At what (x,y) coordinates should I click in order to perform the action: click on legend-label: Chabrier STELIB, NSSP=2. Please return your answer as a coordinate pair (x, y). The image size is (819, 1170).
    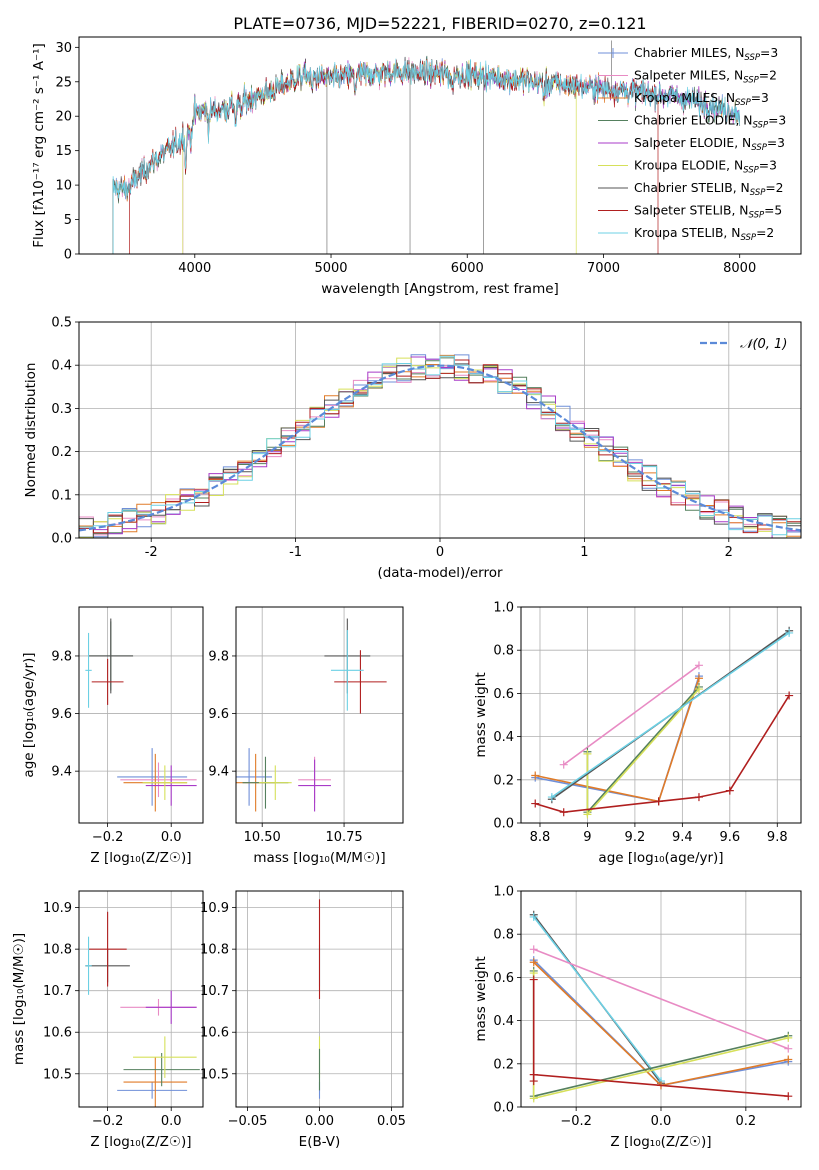
    Looking at the image, I should click on (709, 189).